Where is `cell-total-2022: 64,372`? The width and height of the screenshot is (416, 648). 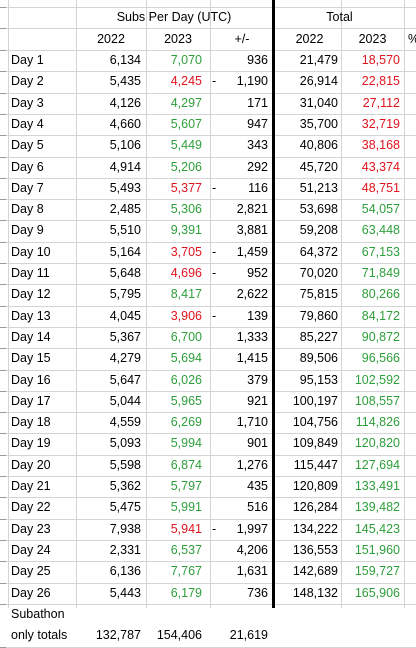
cell-total-2022: 64,372 is located at coordinates (318, 252).